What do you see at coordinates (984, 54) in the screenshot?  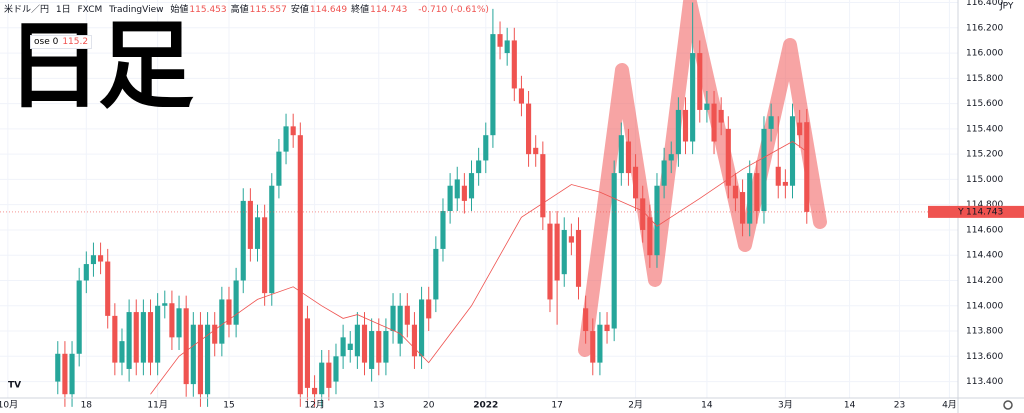 I see `y-tick-label: 116.000` at bounding box center [984, 54].